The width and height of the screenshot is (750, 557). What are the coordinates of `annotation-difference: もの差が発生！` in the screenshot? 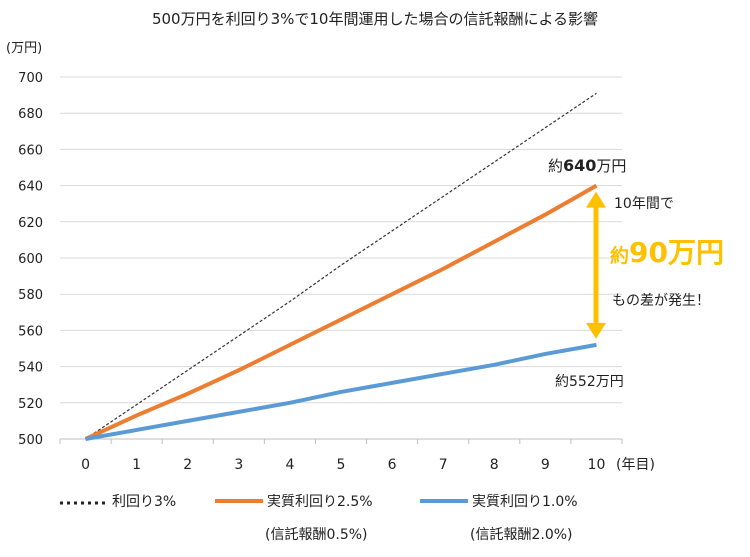 It's located at (661, 301).